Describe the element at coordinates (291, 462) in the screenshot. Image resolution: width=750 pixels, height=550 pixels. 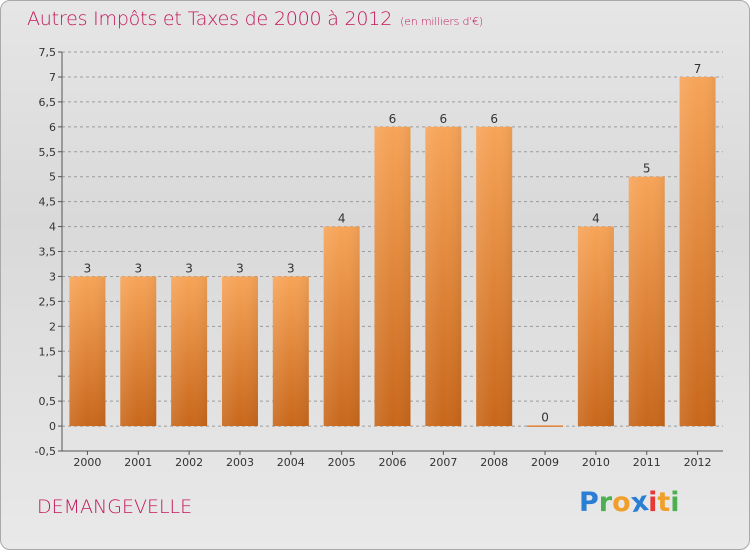
I see `x-tick-label: 2004` at that location.